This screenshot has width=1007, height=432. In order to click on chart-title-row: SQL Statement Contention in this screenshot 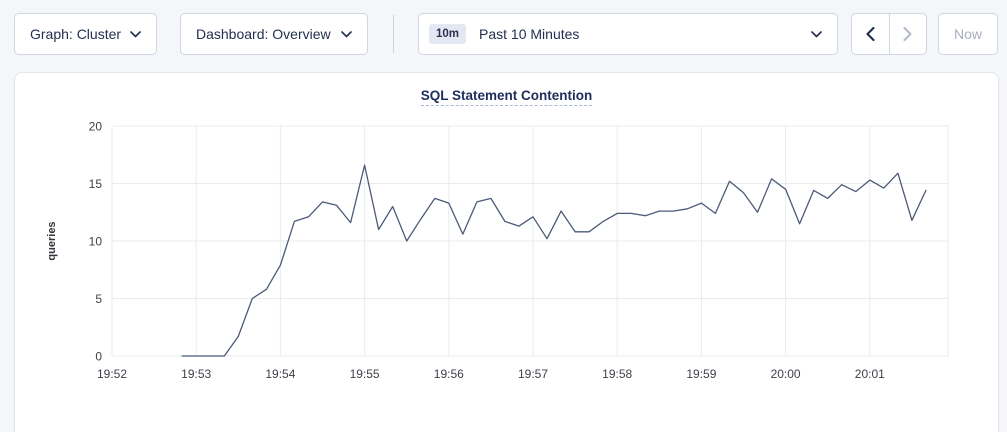, I will do `click(506, 89)`.